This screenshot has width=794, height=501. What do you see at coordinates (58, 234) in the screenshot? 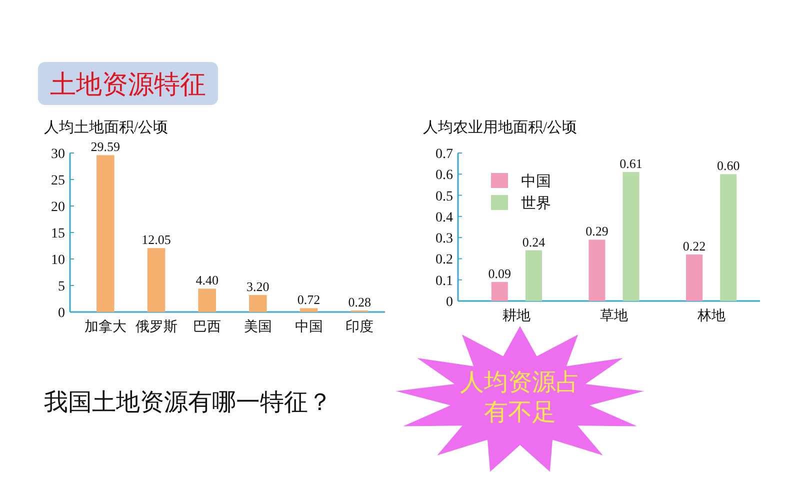
I see `y-tick-label: 15` at bounding box center [58, 234].